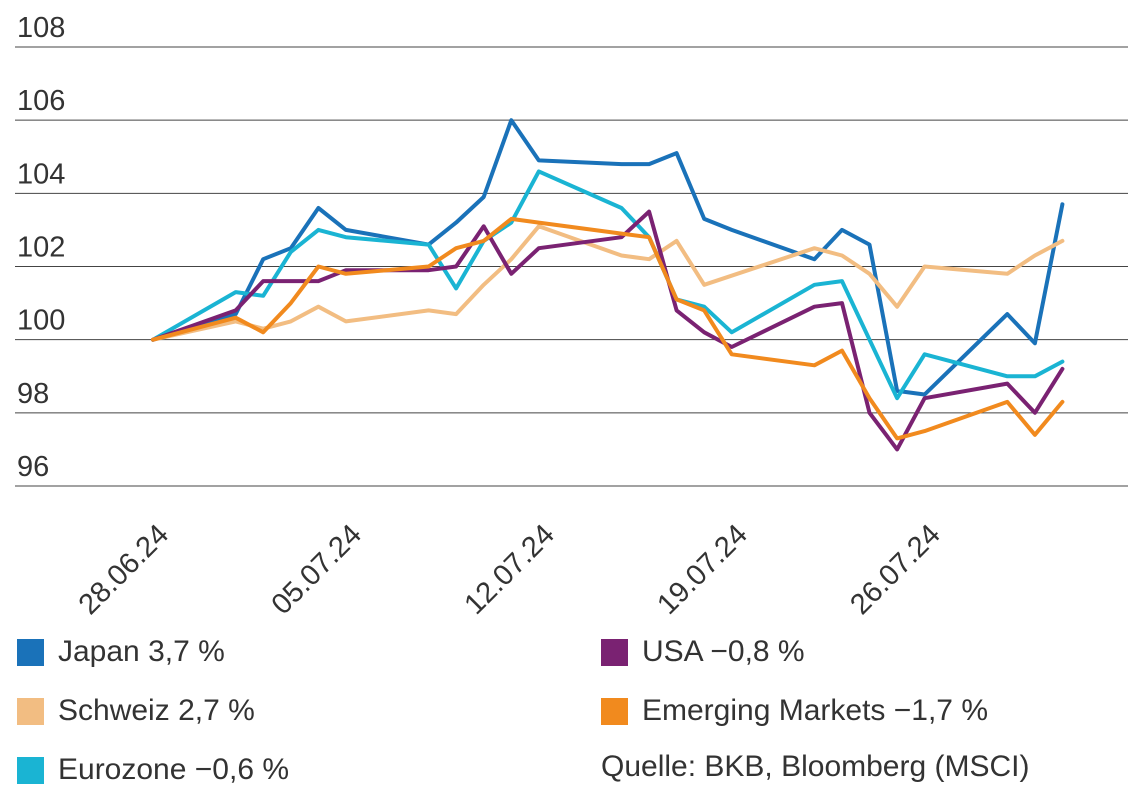 The height and width of the screenshot is (811, 1139). Describe the element at coordinates (672, 651) in the screenshot. I see `legend-series-name: USA` at that location.